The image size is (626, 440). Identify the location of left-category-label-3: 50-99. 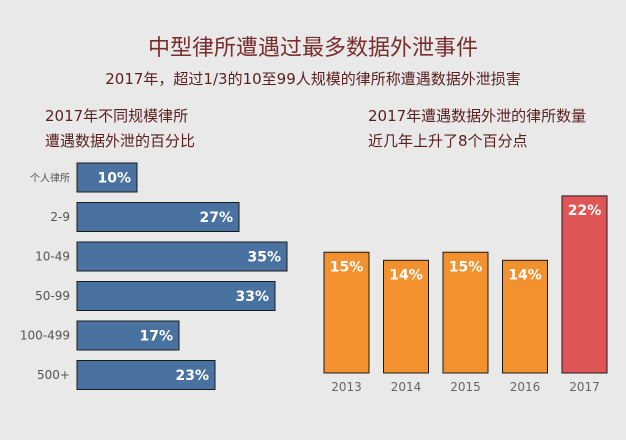
(52, 296).